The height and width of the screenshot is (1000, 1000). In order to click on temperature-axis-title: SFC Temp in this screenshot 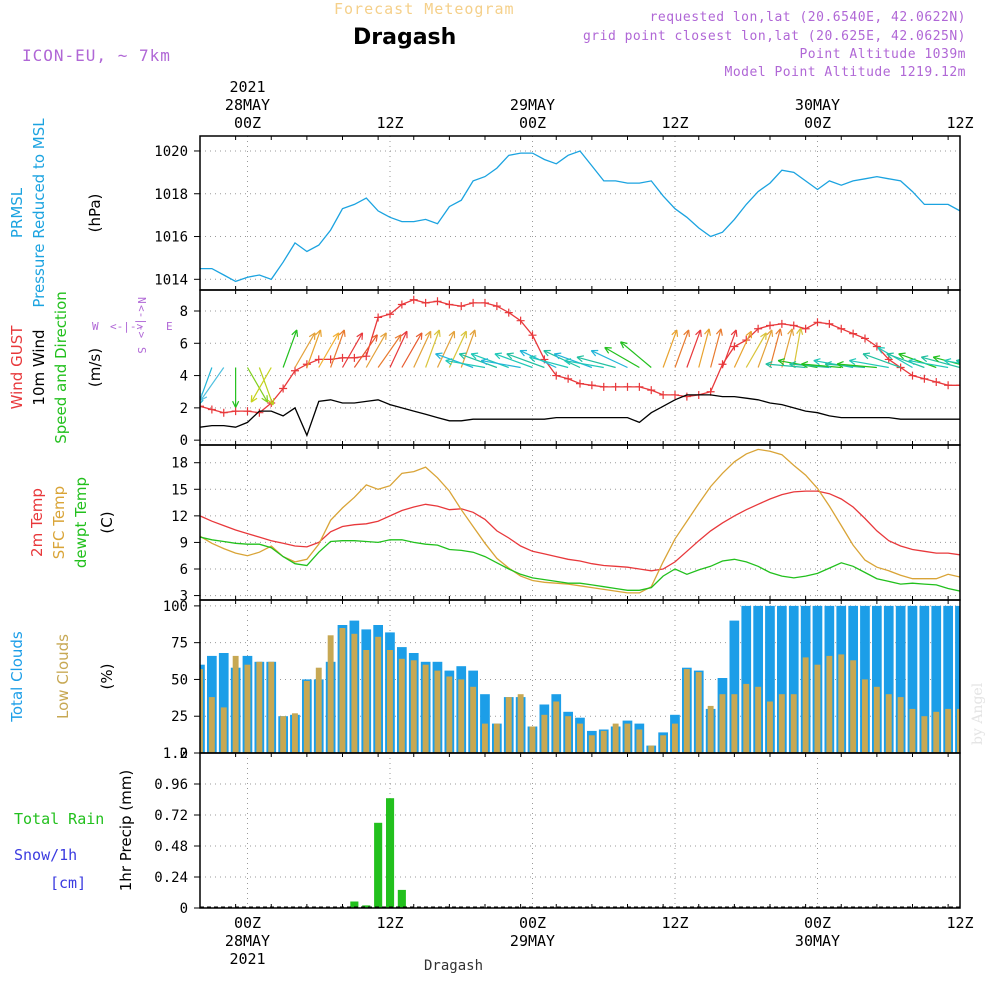, I will do `click(59, 522)`.